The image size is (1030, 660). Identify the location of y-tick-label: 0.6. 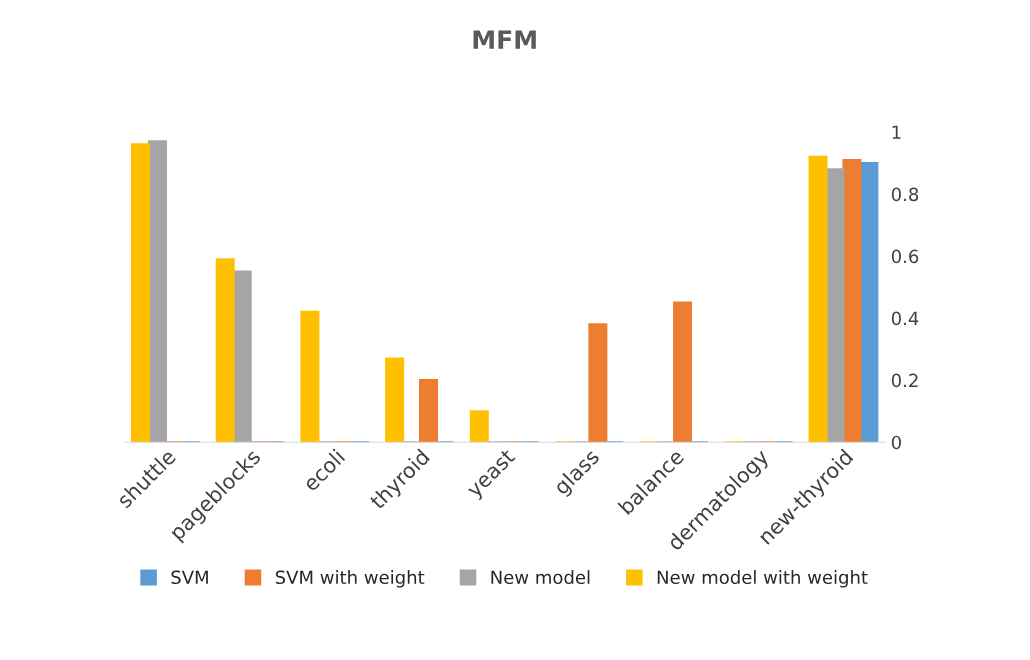
(905, 256).